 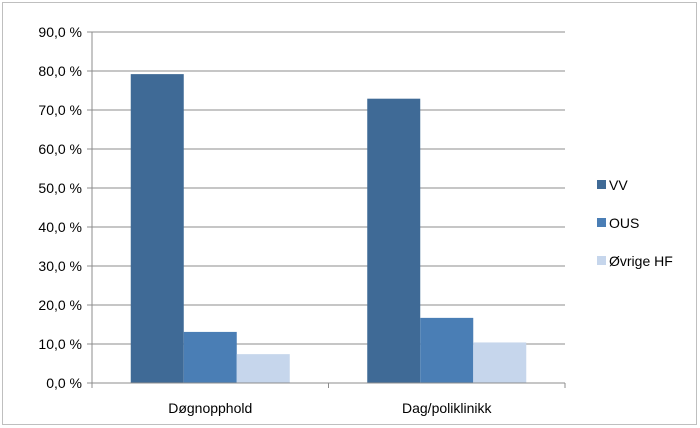 I want to click on y-tick-label: 30,0 %, so click(x=60, y=266).